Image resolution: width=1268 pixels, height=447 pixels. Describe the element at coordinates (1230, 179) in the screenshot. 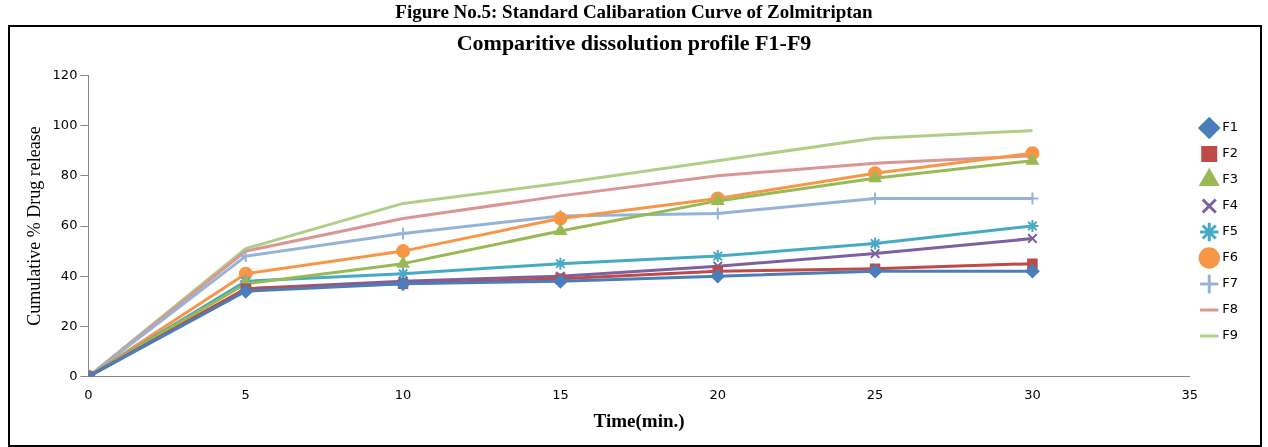

I see `legend-label: F3` at that location.